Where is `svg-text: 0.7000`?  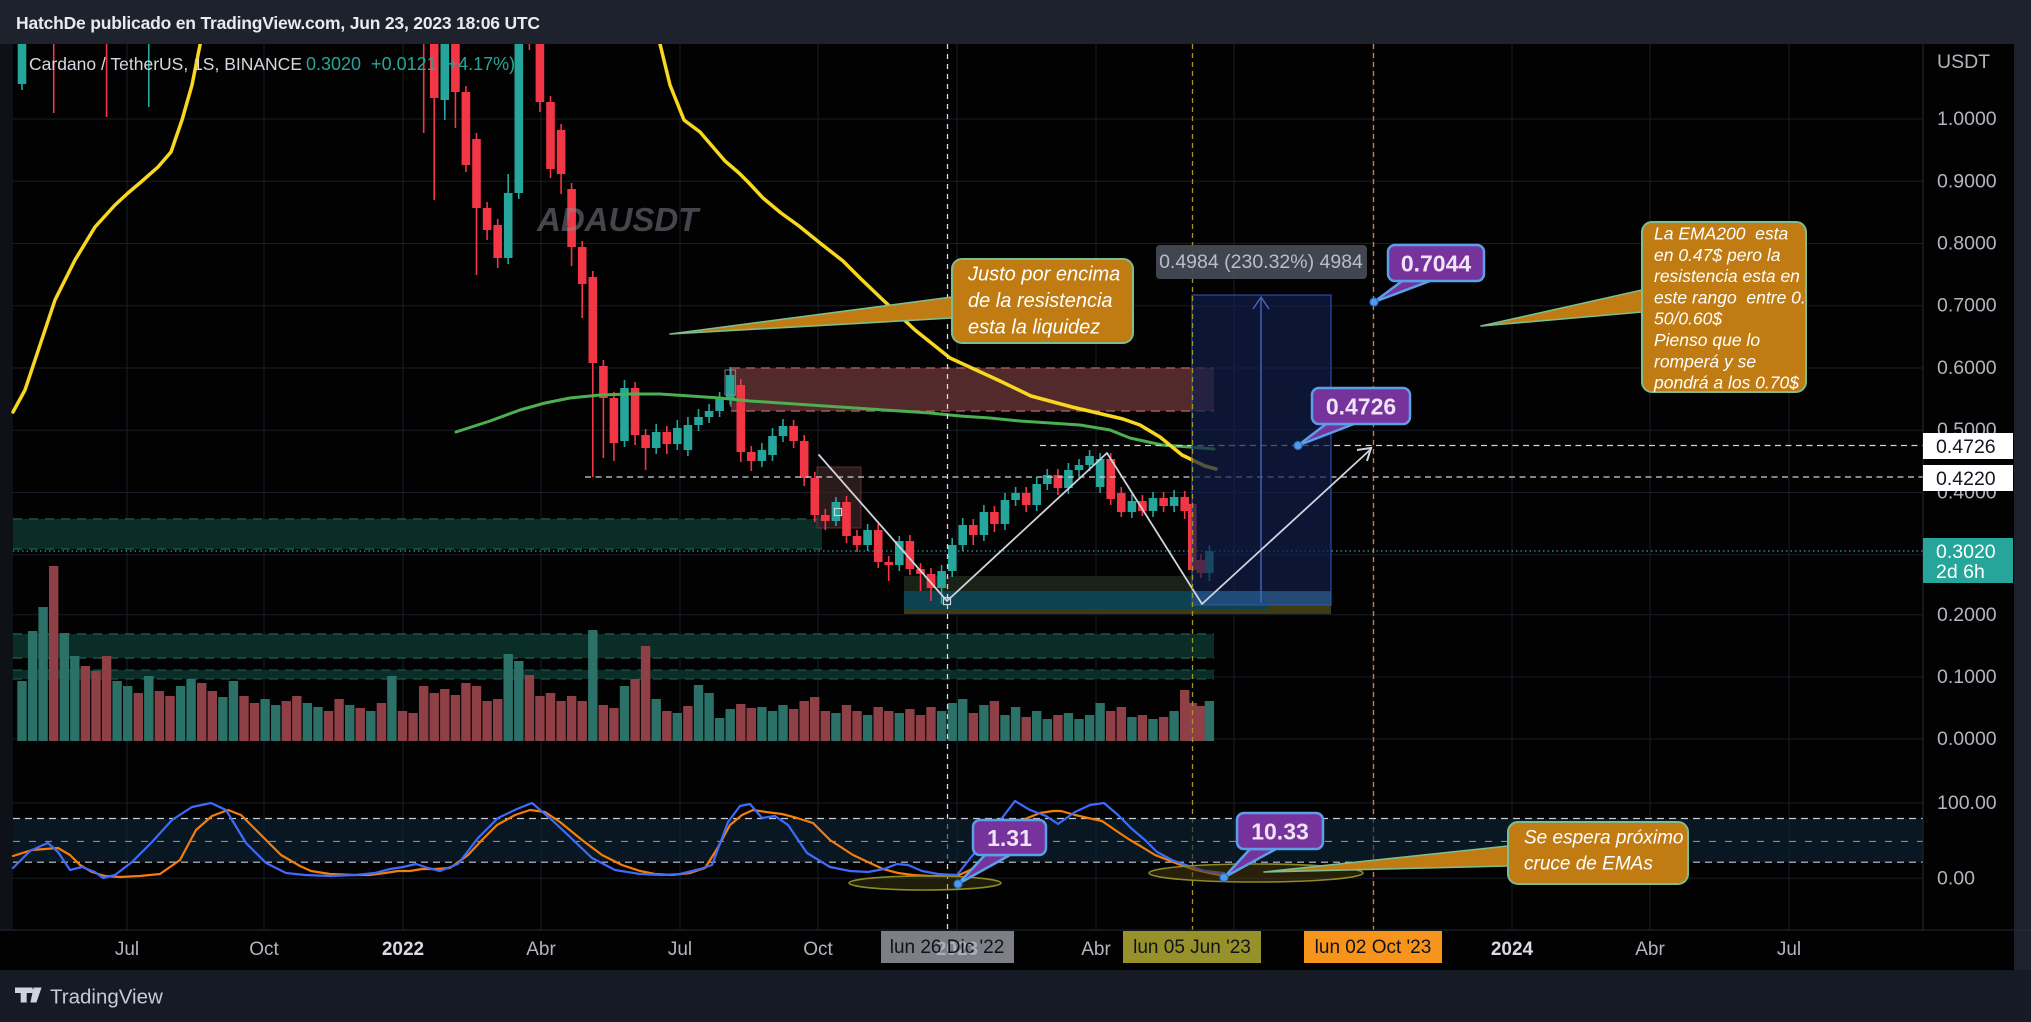 svg-text: 0.7000 is located at coordinates (1967, 306).